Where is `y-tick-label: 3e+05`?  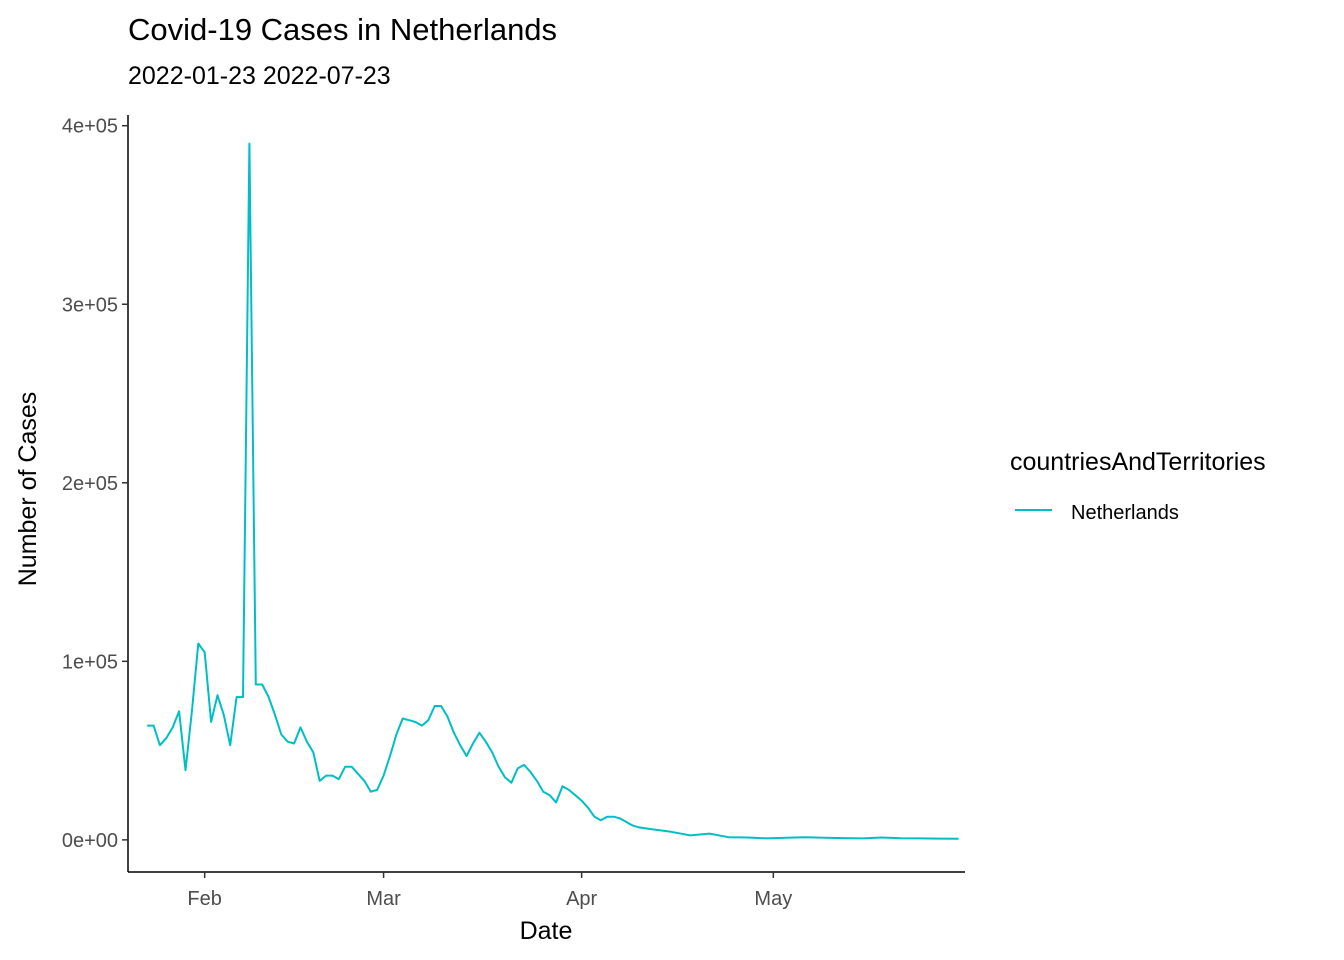 y-tick-label: 3e+05 is located at coordinates (90, 305).